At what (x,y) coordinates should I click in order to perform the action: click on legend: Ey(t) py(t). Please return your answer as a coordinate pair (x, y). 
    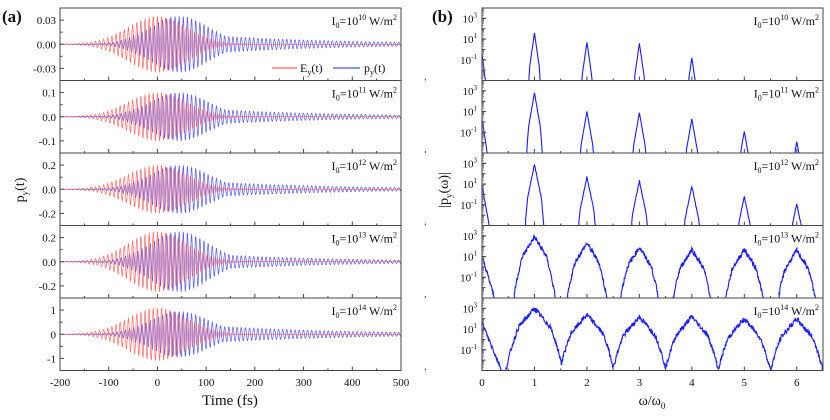
    Looking at the image, I should click on (328, 69).